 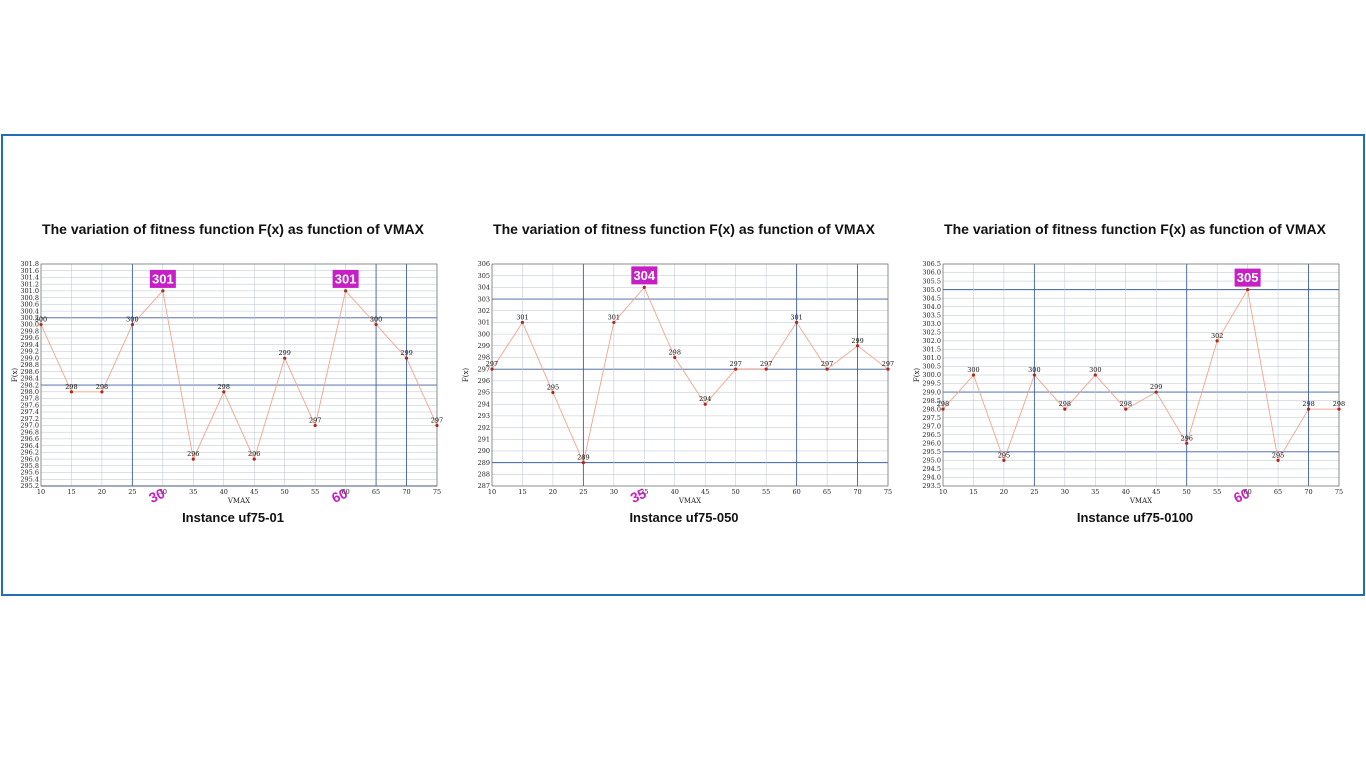 I want to click on x-tick-label: 55, so click(x=315, y=492).